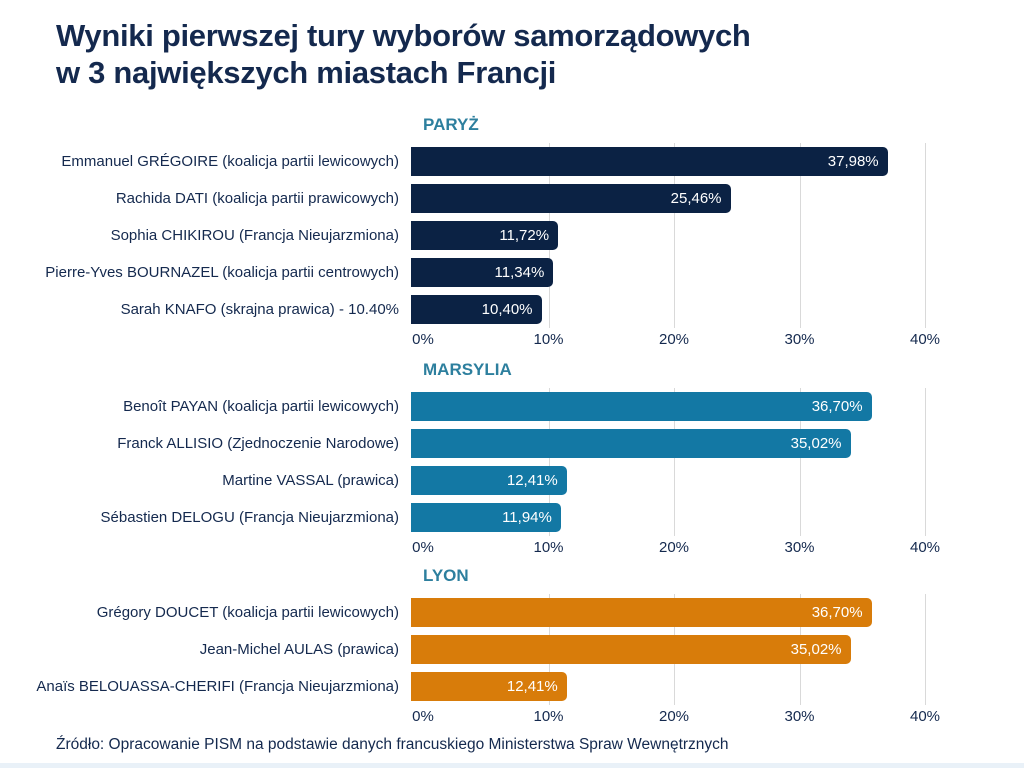  Describe the element at coordinates (662, 517) in the screenshot. I see `bar-track: 11,94%` at that location.